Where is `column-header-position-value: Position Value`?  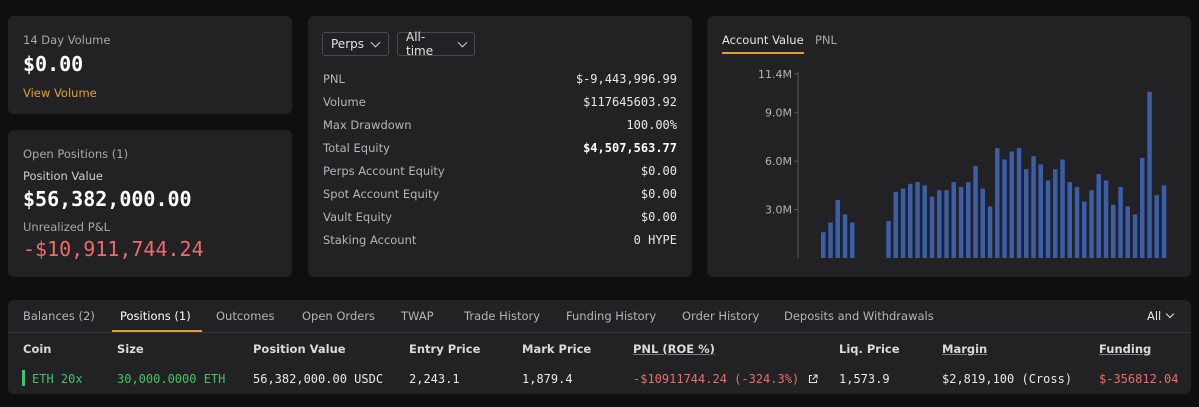 column-header-position-value: Position Value is located at coordinates (299, 349).